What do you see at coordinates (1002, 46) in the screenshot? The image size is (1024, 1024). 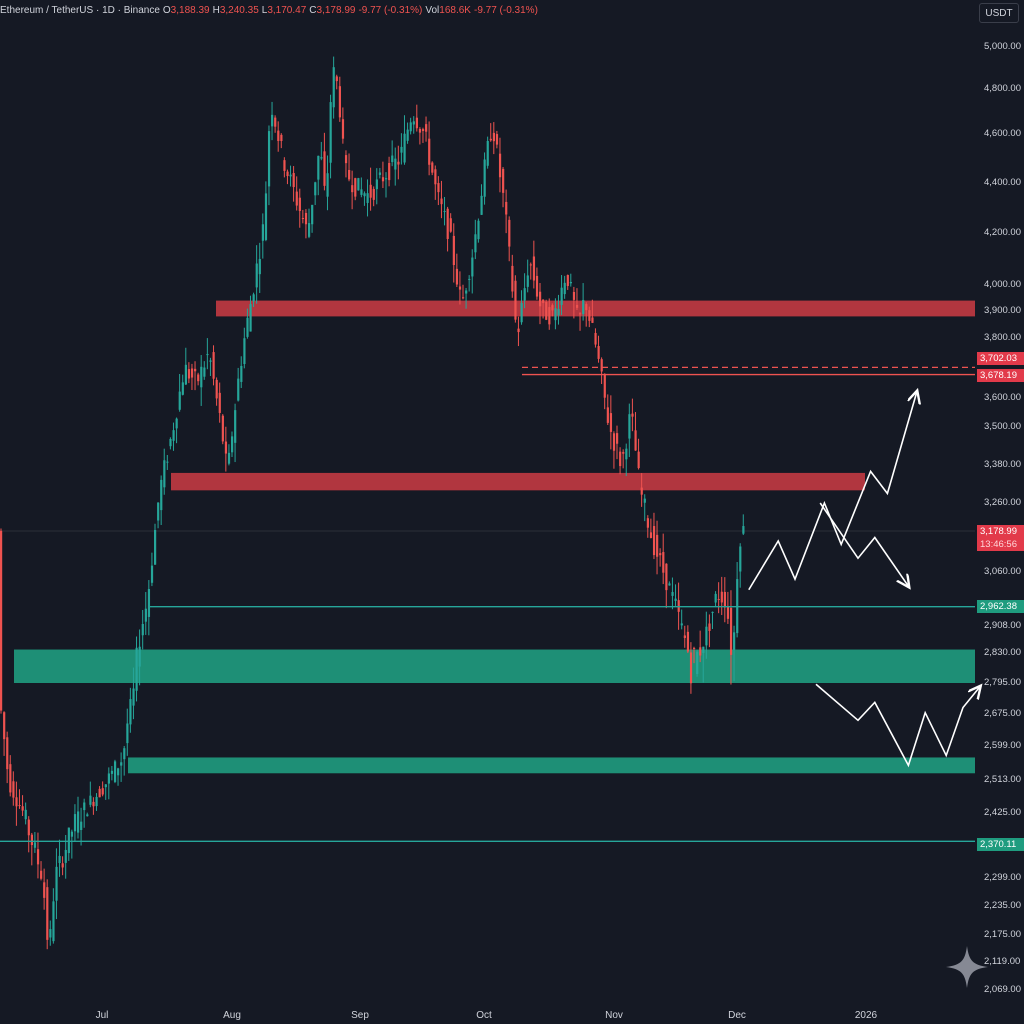 I see `y-tick-label: 5,000.00` at bounding box center [1002, 46].